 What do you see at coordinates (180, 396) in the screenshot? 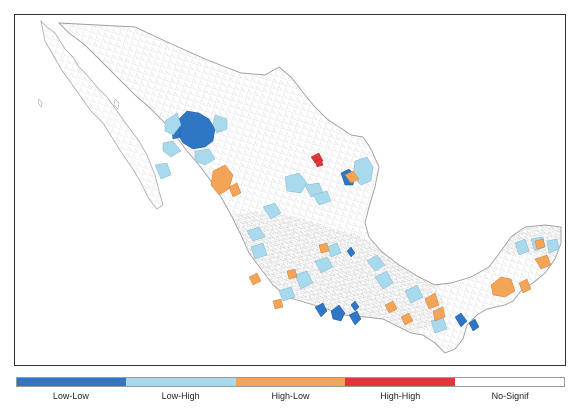
I see `legend-label-low-high: Low-High` at bounding box center [180, 396].